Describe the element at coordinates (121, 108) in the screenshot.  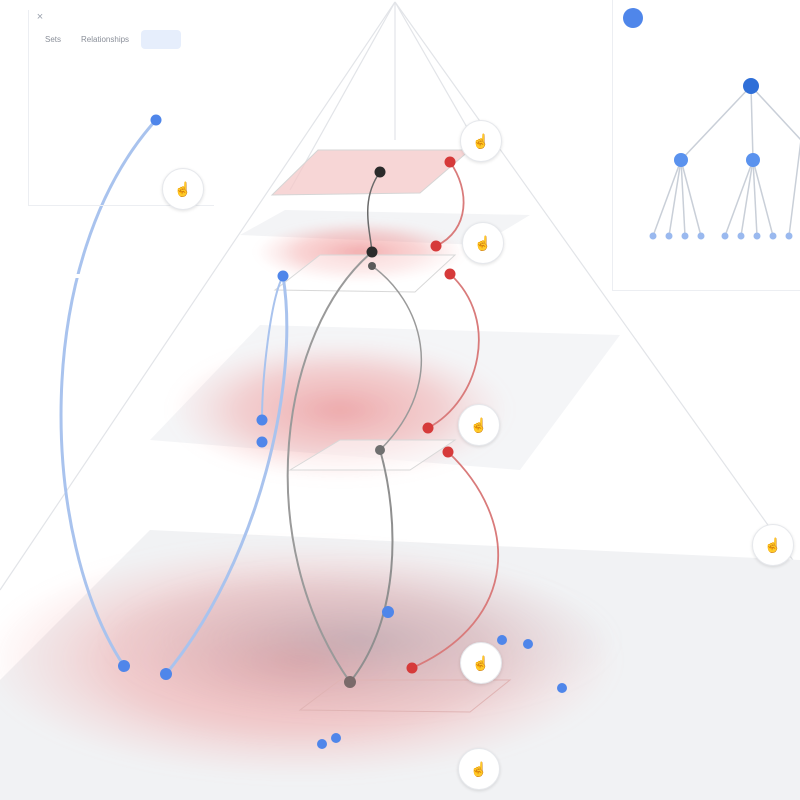
I see `control-panel: × Sets Relationships` at that location.